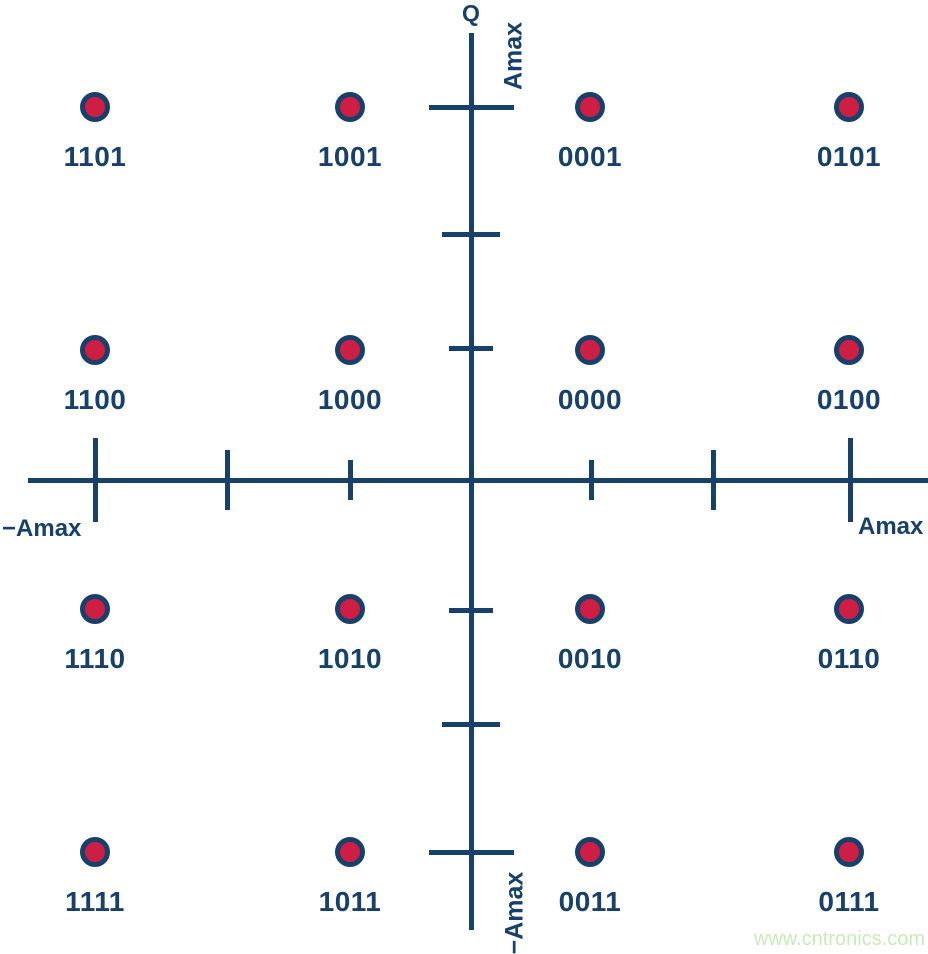  What do you see at coordinates (350, 901) in the screenshot?
I see `symbol-code-label: 1011` at bounding box center [350, 901].